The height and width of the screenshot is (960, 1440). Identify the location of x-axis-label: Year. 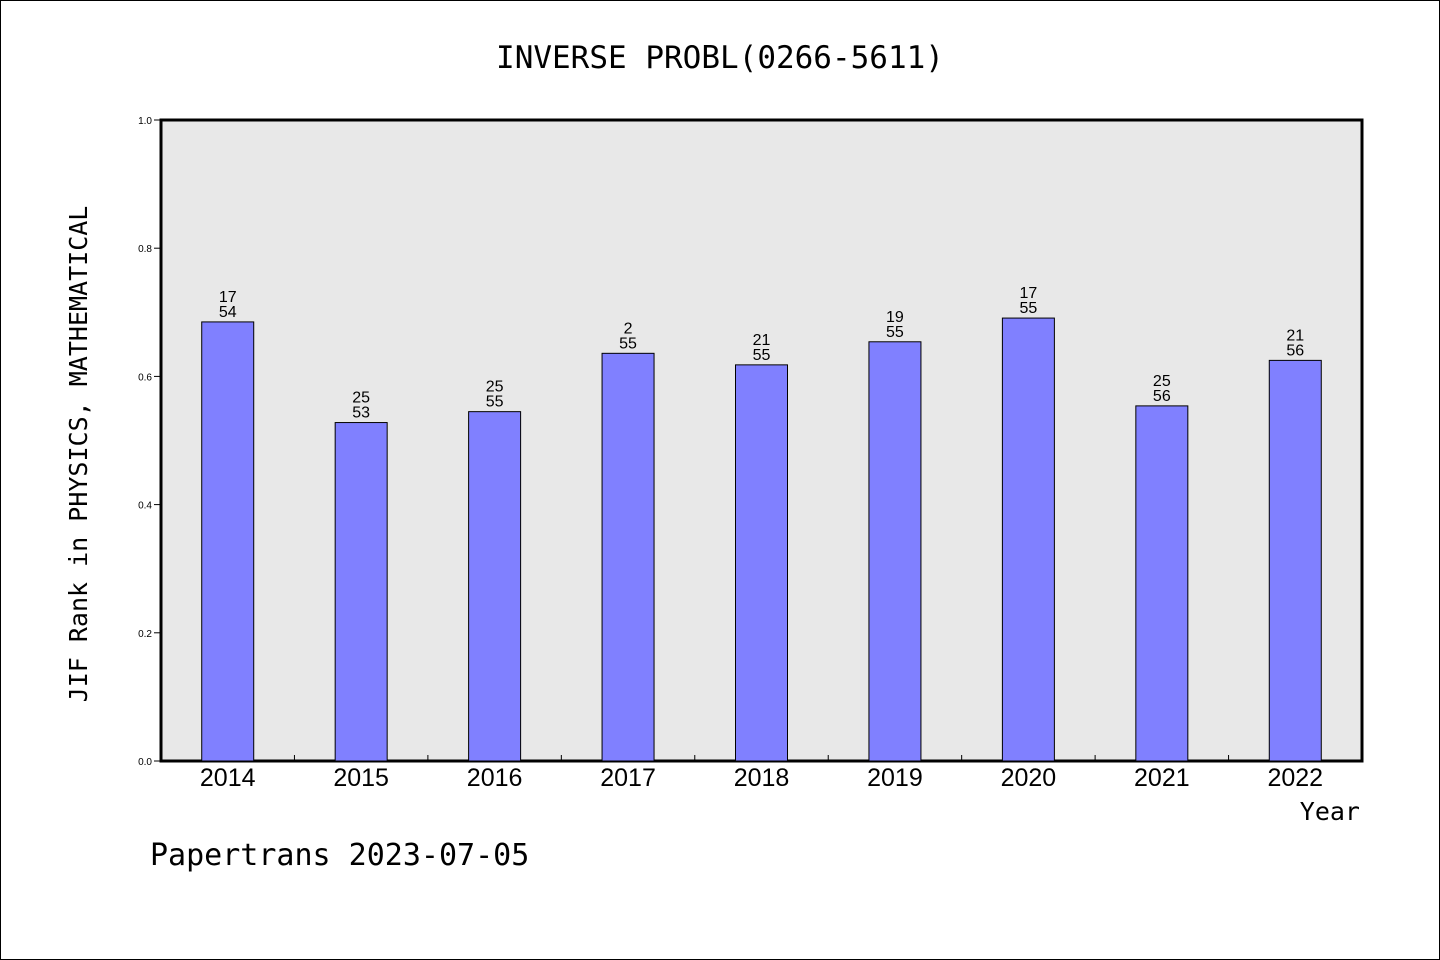
(1330, 811).